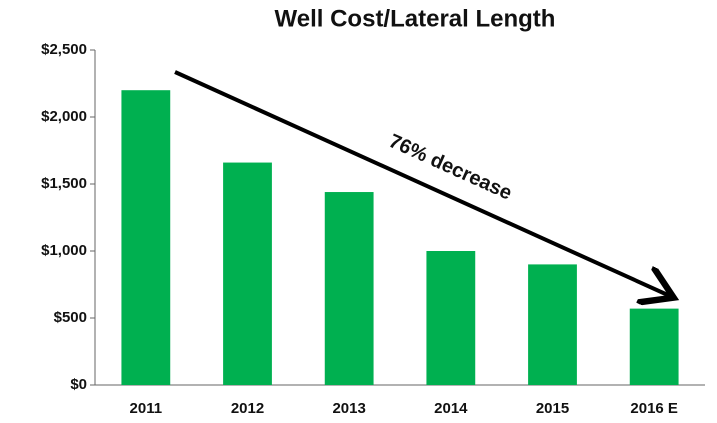 Image resolution: width=717 pixels, height=423 pixels. What do you see at coordinates (247, 408) in the screenshot?
I see `x-tick-label: 2012` at bounding box center [247, 408].